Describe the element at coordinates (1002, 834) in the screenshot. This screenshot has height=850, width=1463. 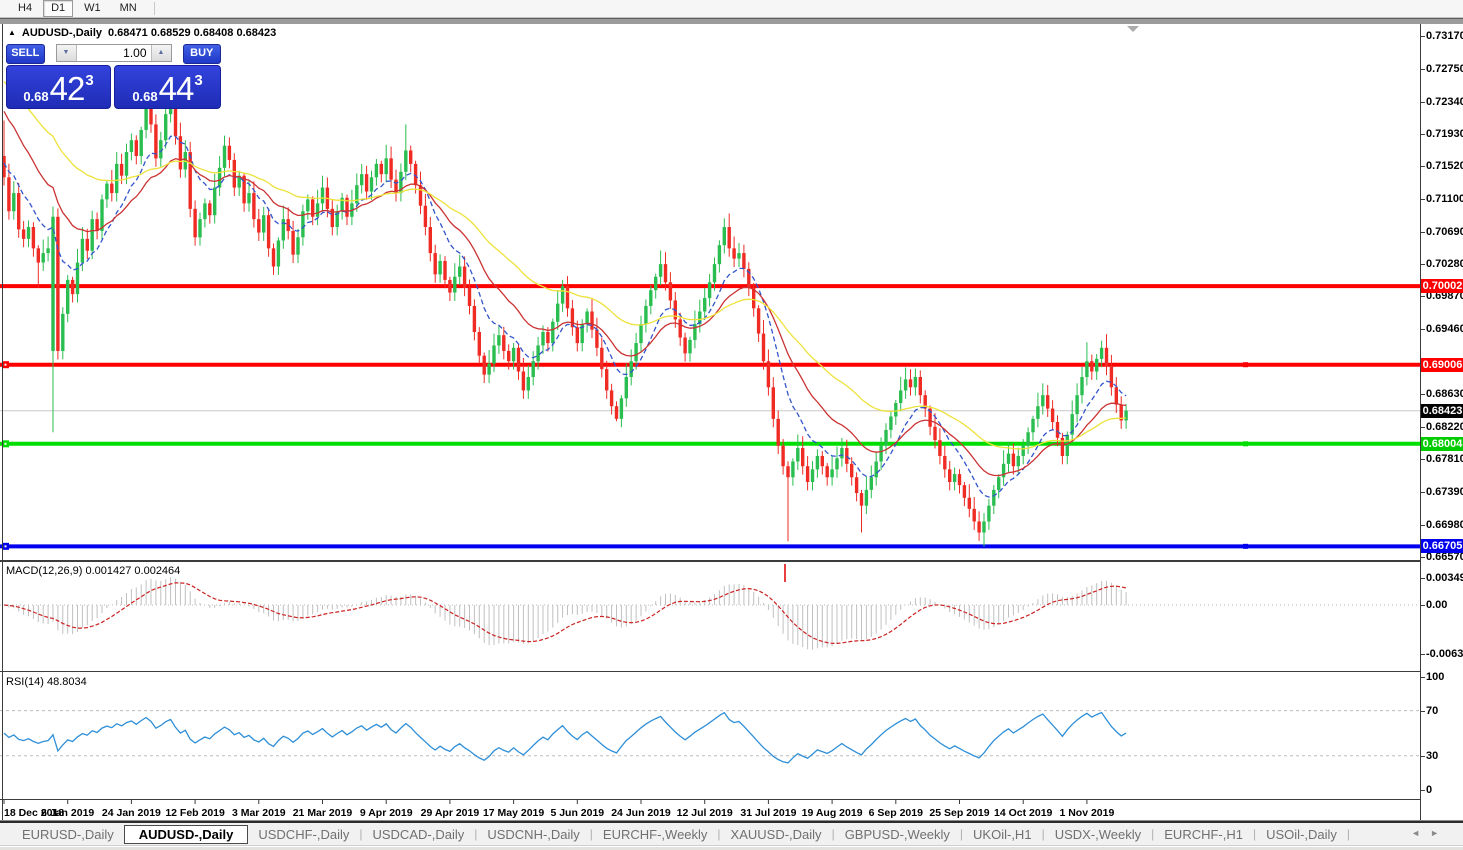
I see `chart-tab-ukoilh1: UKOil-,H1` at that location.